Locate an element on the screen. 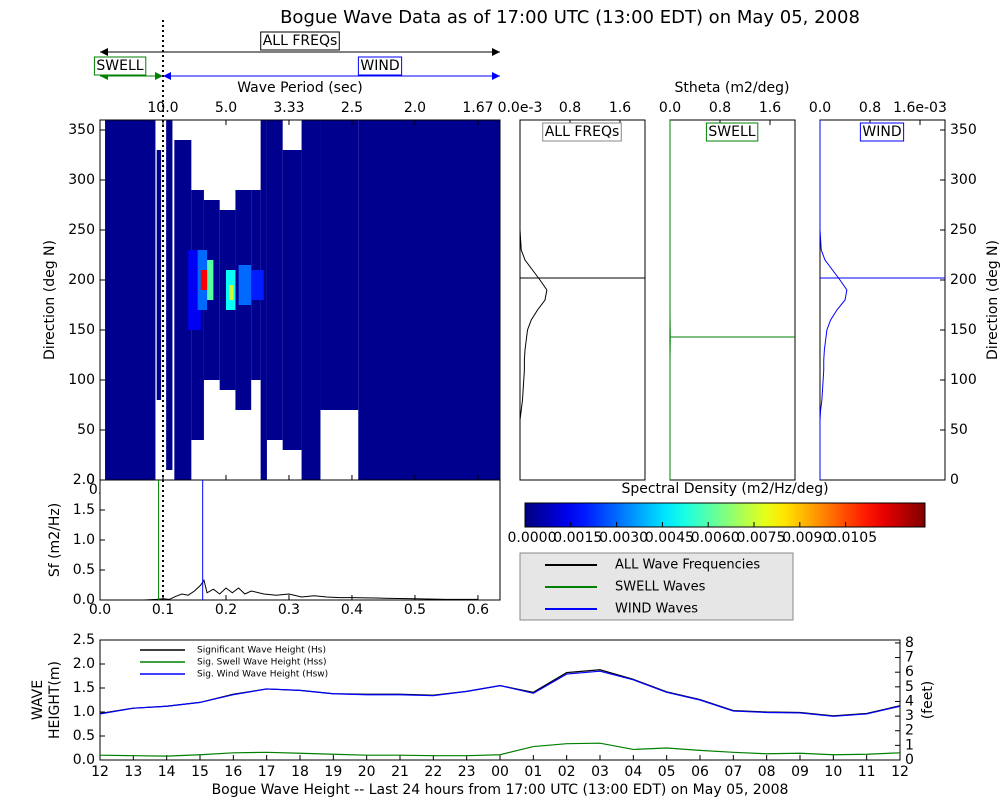  x2-tick-label: 5.0 is located at coordinates (226, 108).